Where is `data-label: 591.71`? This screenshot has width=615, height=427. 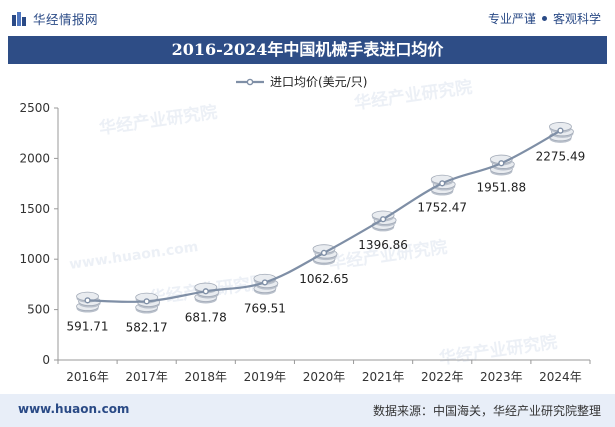
data-label: 591.71 is located at coordinates (88, 326).